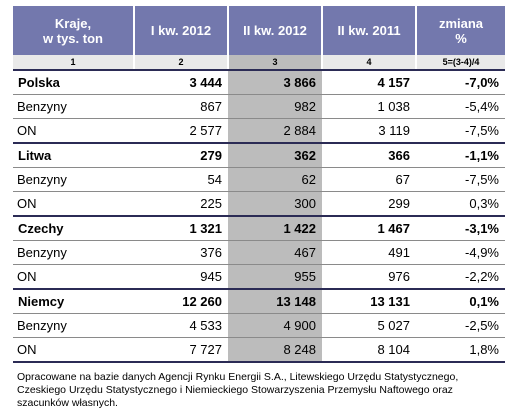  Describe the element at coordinates (460, 155) in the screenshot. I see `cell-change: -1,1%` at that location.